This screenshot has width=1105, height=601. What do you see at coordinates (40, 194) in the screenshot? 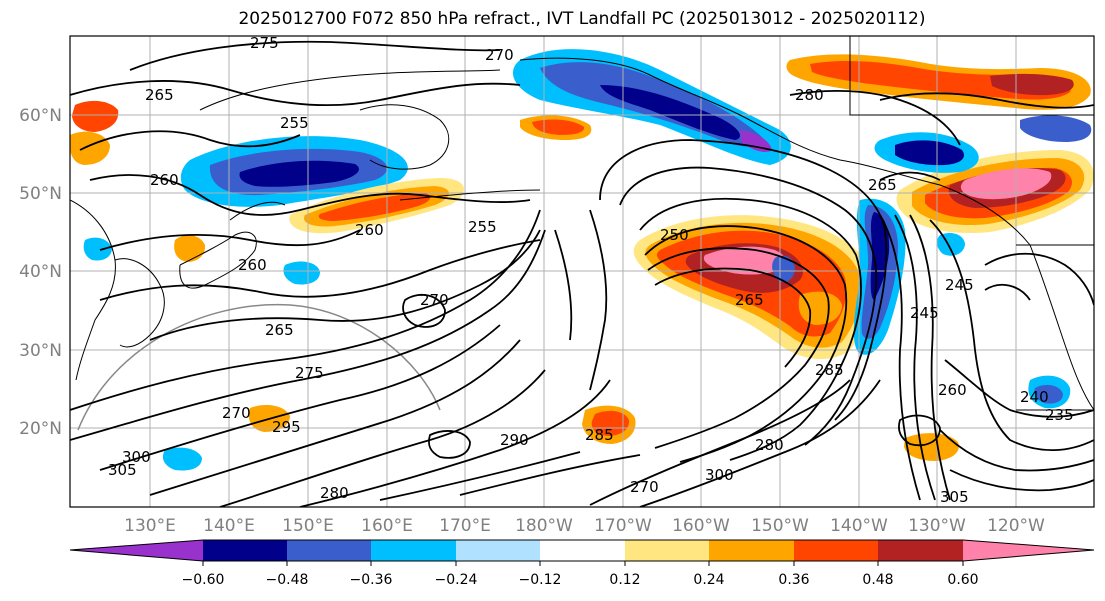
I see `lat-label: 50°N` at bounding box center [40, 194].